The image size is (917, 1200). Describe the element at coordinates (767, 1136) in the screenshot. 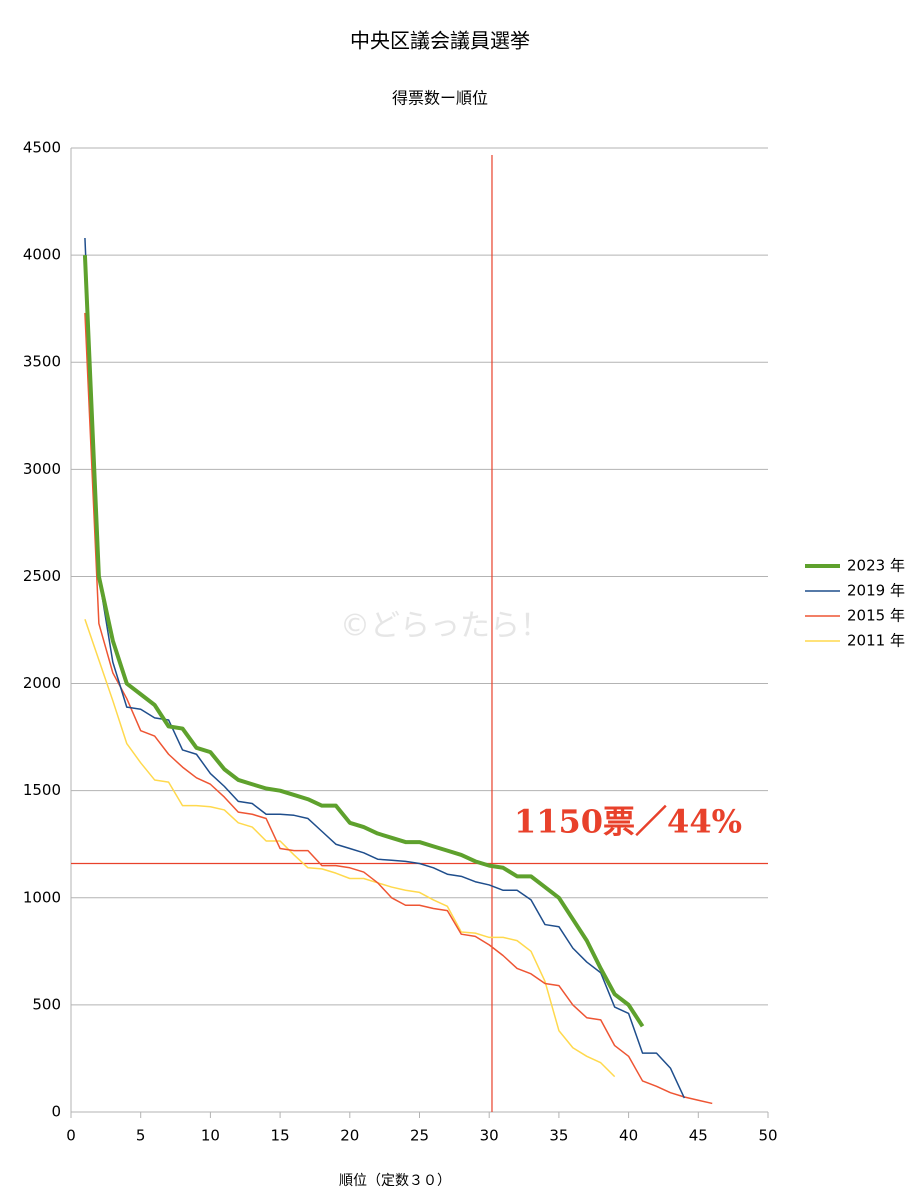

I see `x-tick-label: 50` at that location.